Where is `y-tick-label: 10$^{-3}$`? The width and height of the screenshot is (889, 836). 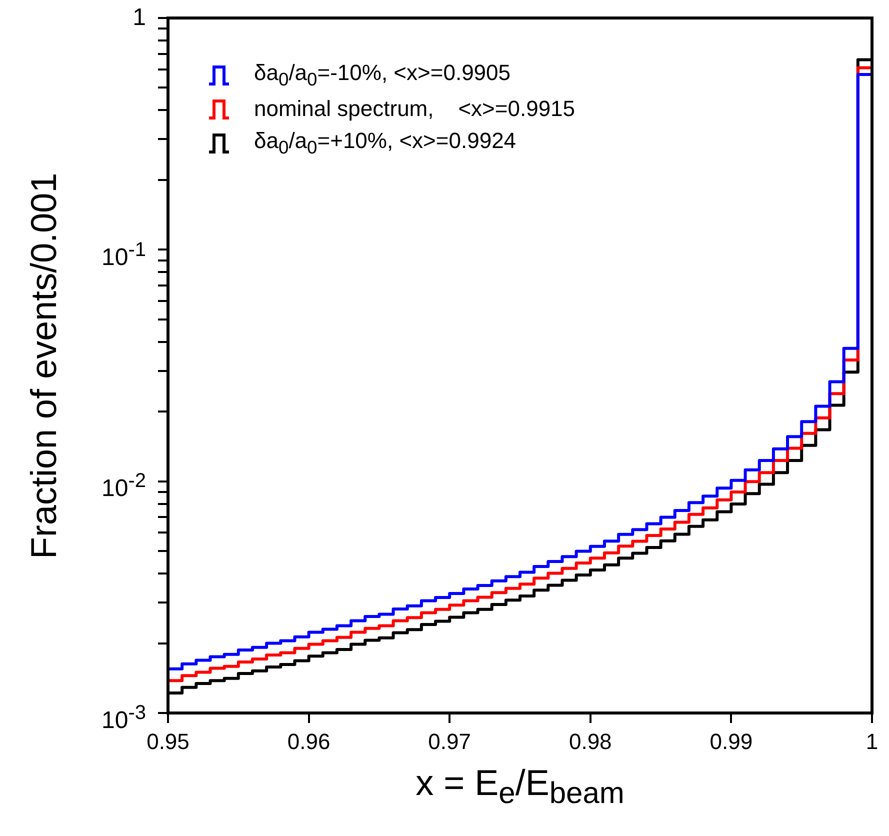 y-tick-label: 10$^{-3}$ is located at coordinates (124, 718).